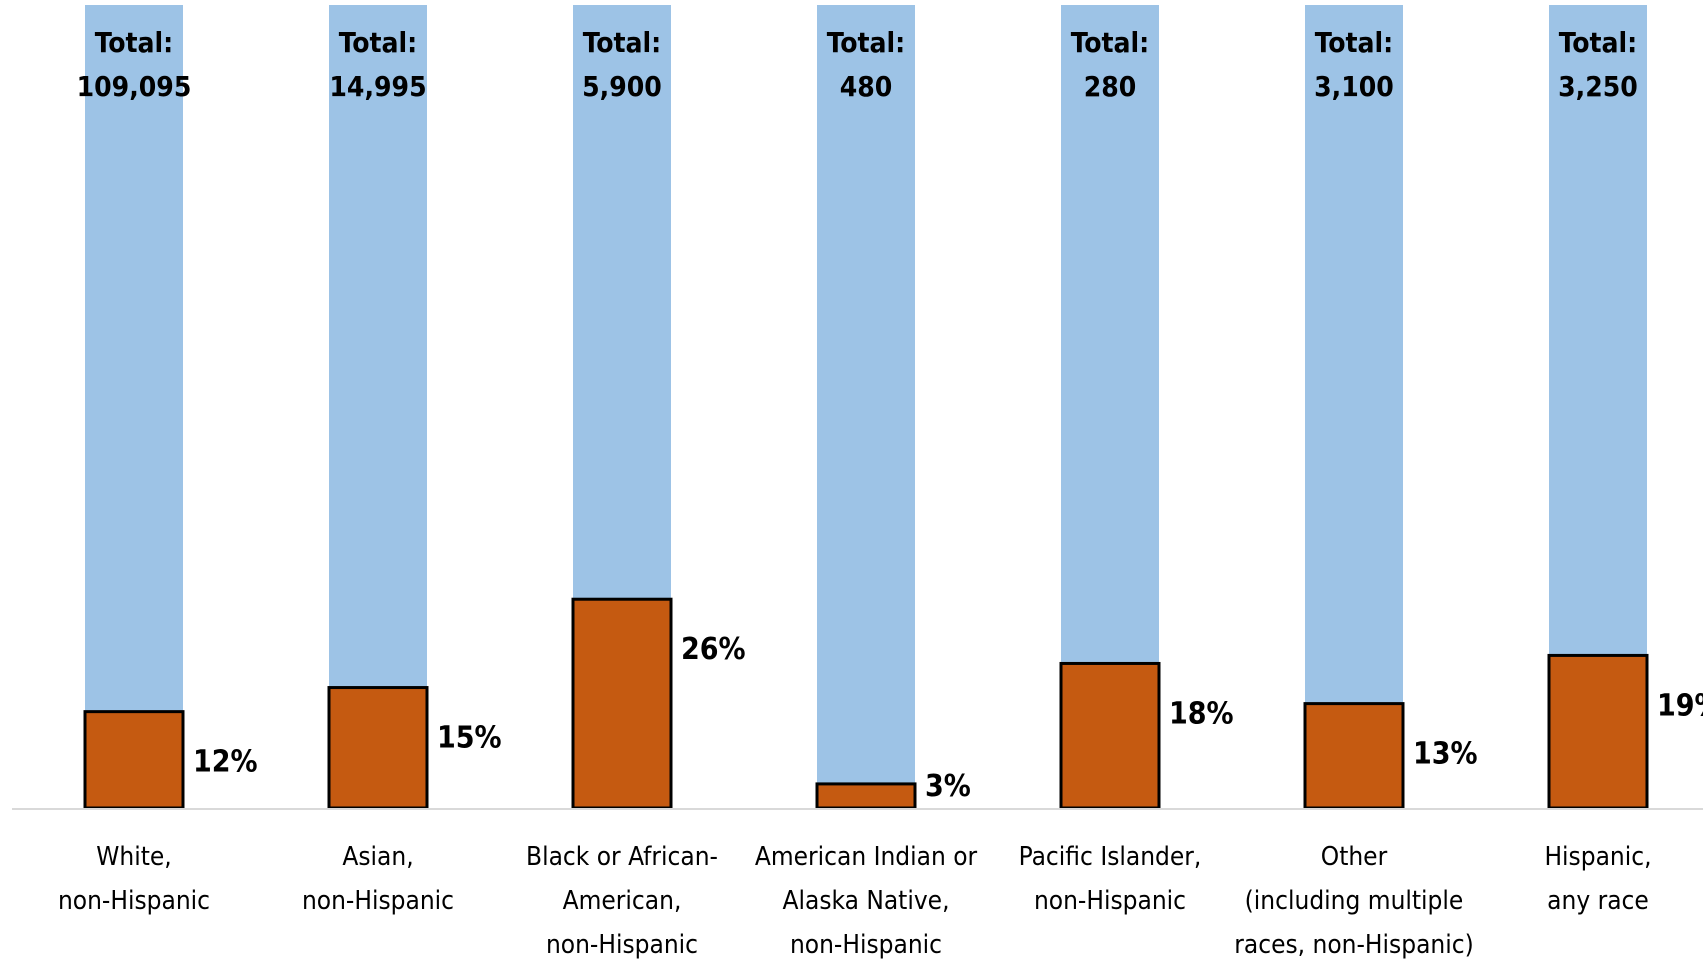  Describe the element at coordinates (377, 86) in the screenshot. I see `total-label-value: 14,995` at that location.